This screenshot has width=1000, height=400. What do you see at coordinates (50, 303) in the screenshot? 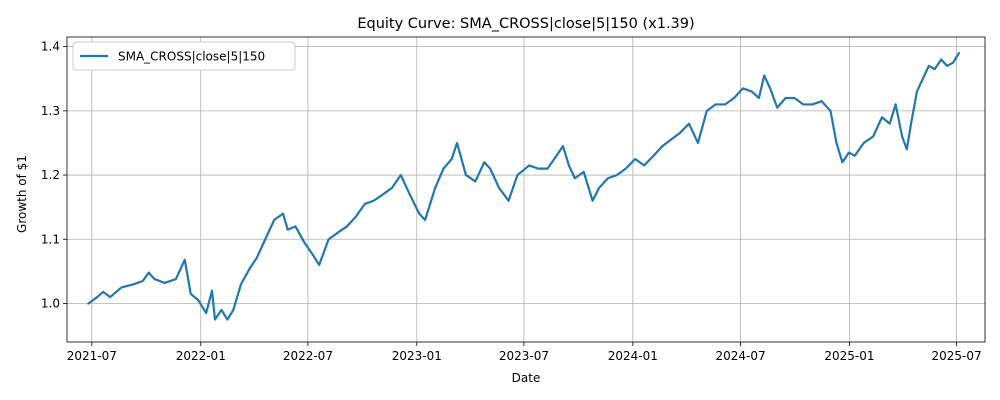
I see `y-tick-label: 1.0` at bounding box center [50, 303].